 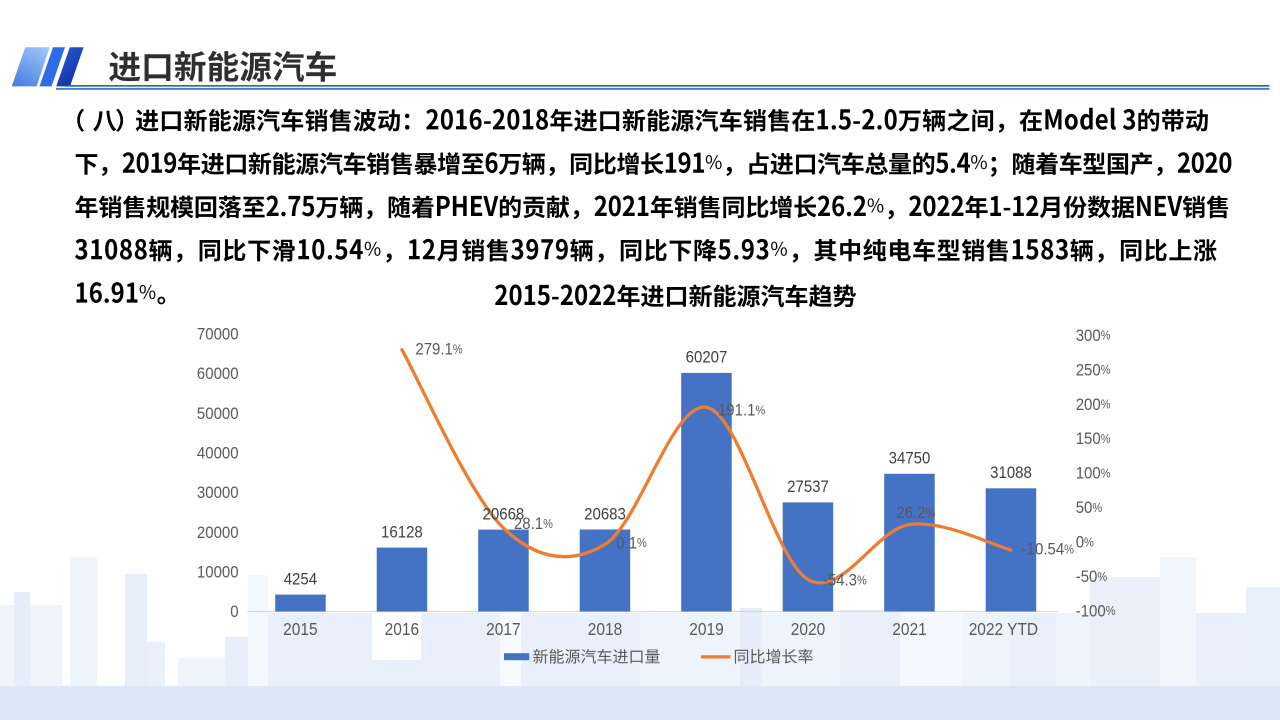 I want to click on svg-text: 50000, so click(x=218, y=414).